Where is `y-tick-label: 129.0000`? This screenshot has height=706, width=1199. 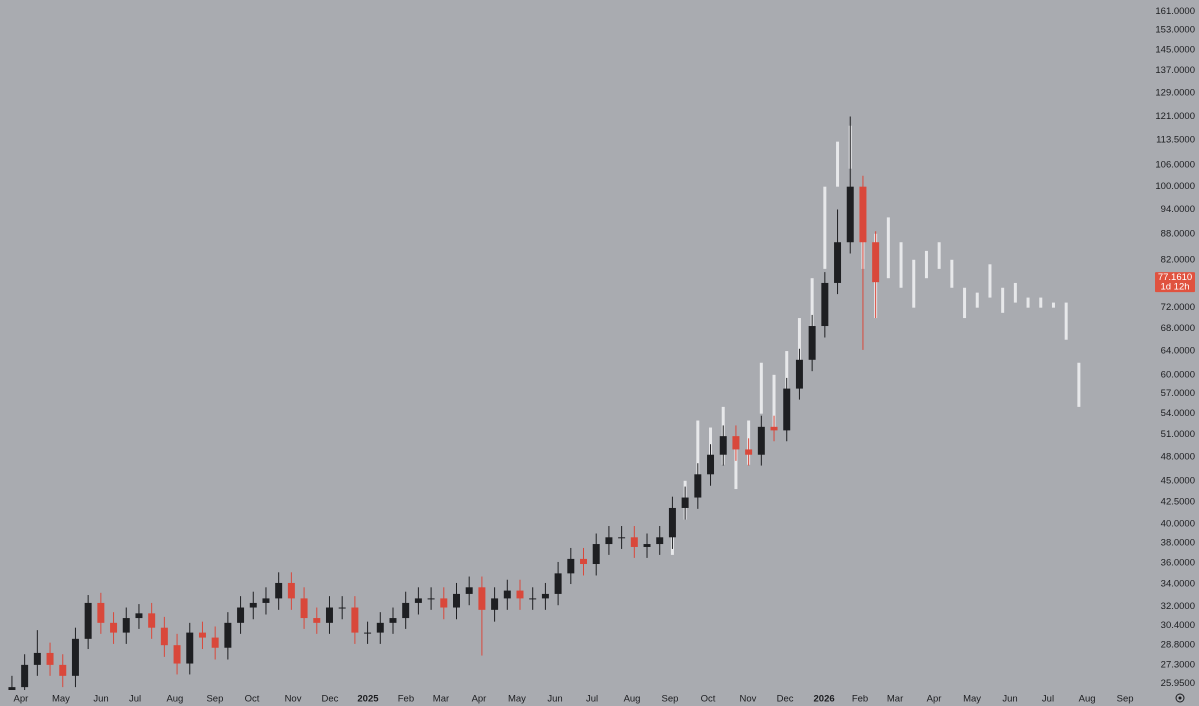 y-tick-label: 129.0000 is located at coordinates (1175, 92).